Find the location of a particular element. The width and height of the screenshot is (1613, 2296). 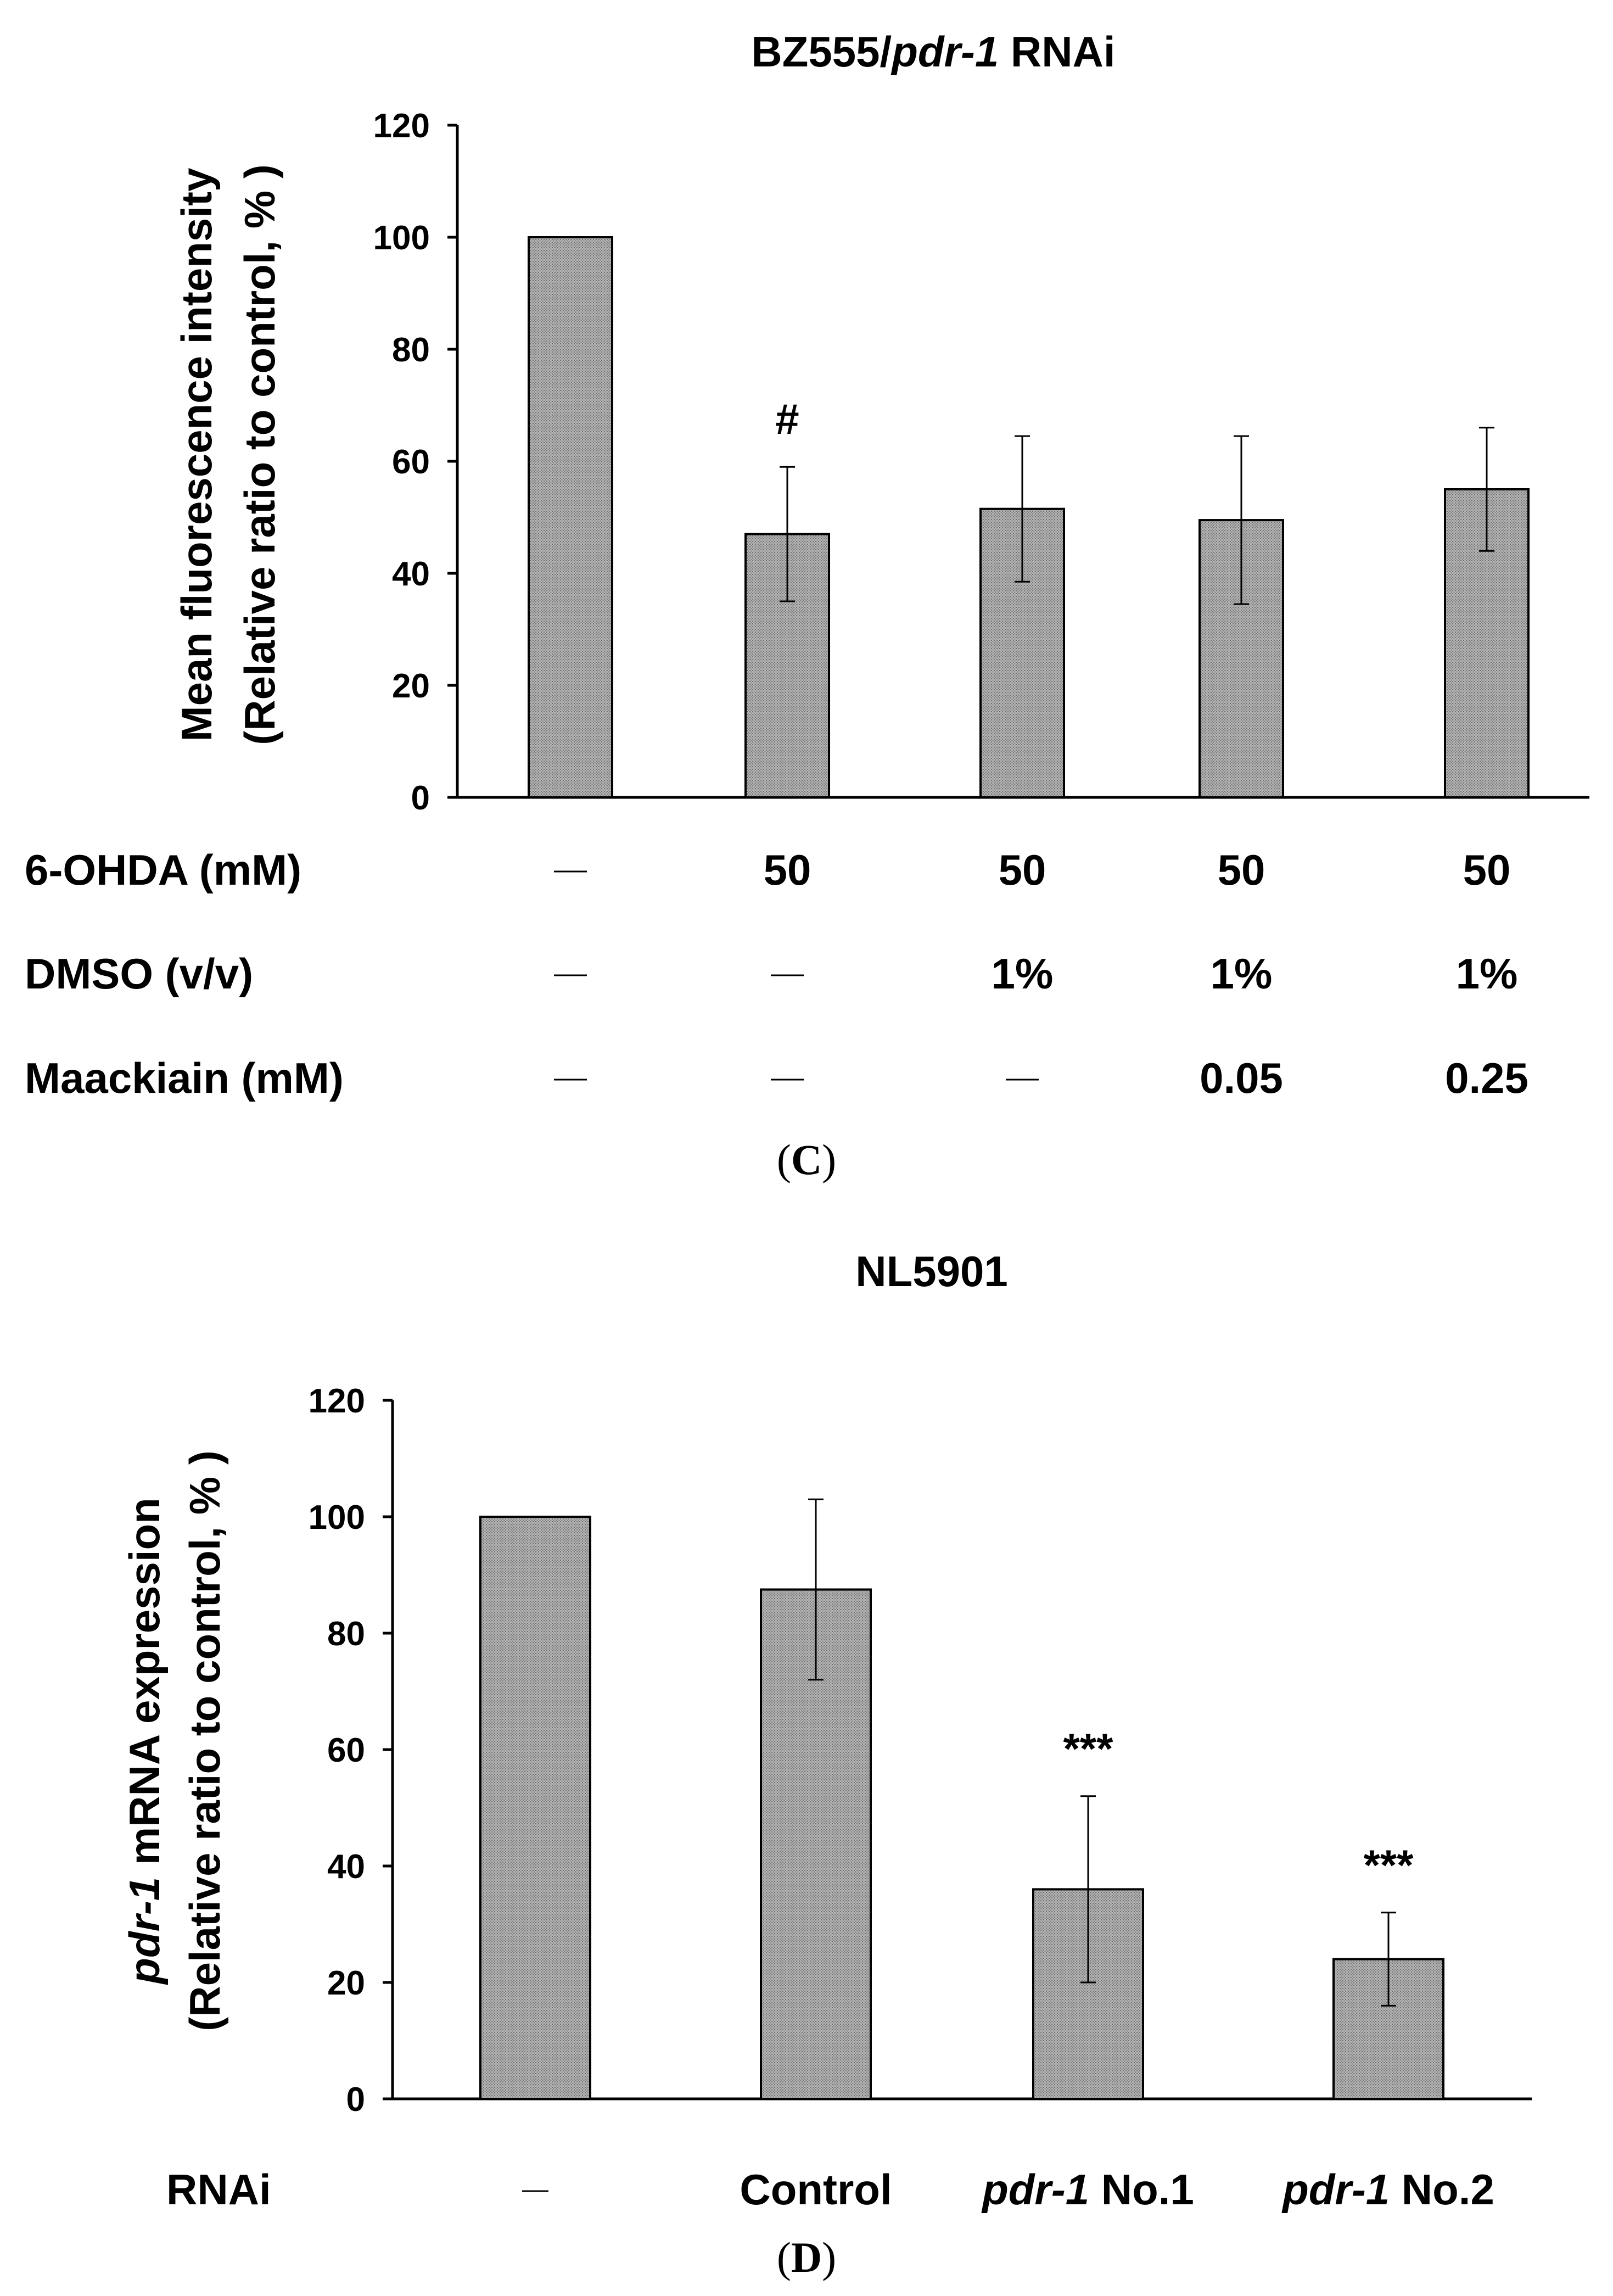

y-axis-label-line1: pdr-1 mRNA expression is located at coordinates (145, 1742).